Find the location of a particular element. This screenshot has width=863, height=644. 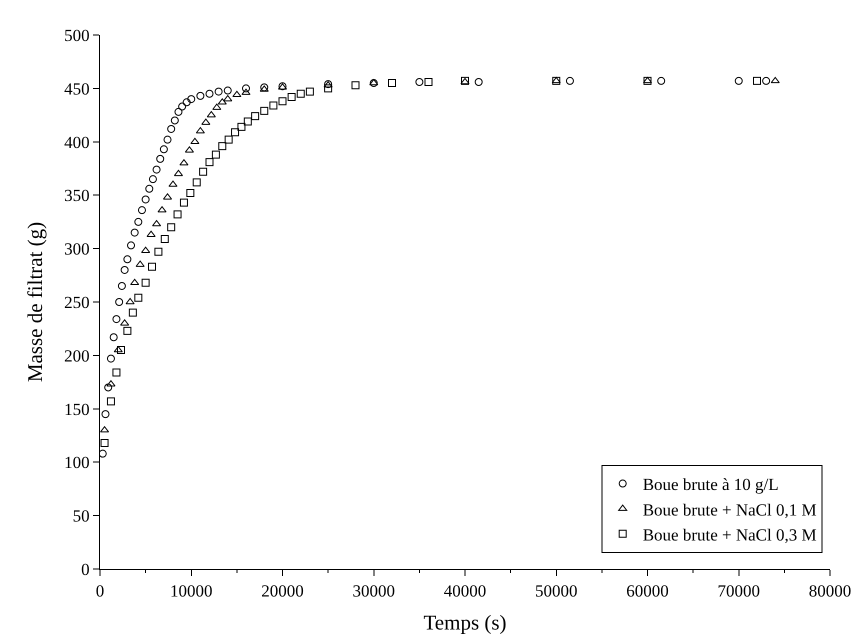

y-tick-label: 200 is located at coordinates (77, 356).